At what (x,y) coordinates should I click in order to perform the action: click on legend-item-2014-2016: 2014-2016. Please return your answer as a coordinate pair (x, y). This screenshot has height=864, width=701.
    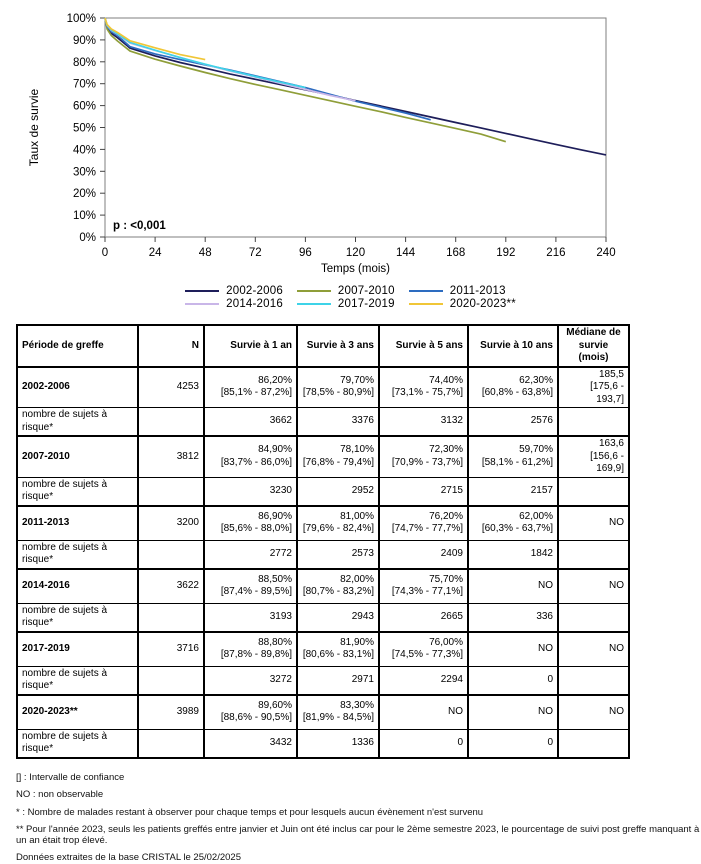
    Looking at the image, I should click on (234, 304).